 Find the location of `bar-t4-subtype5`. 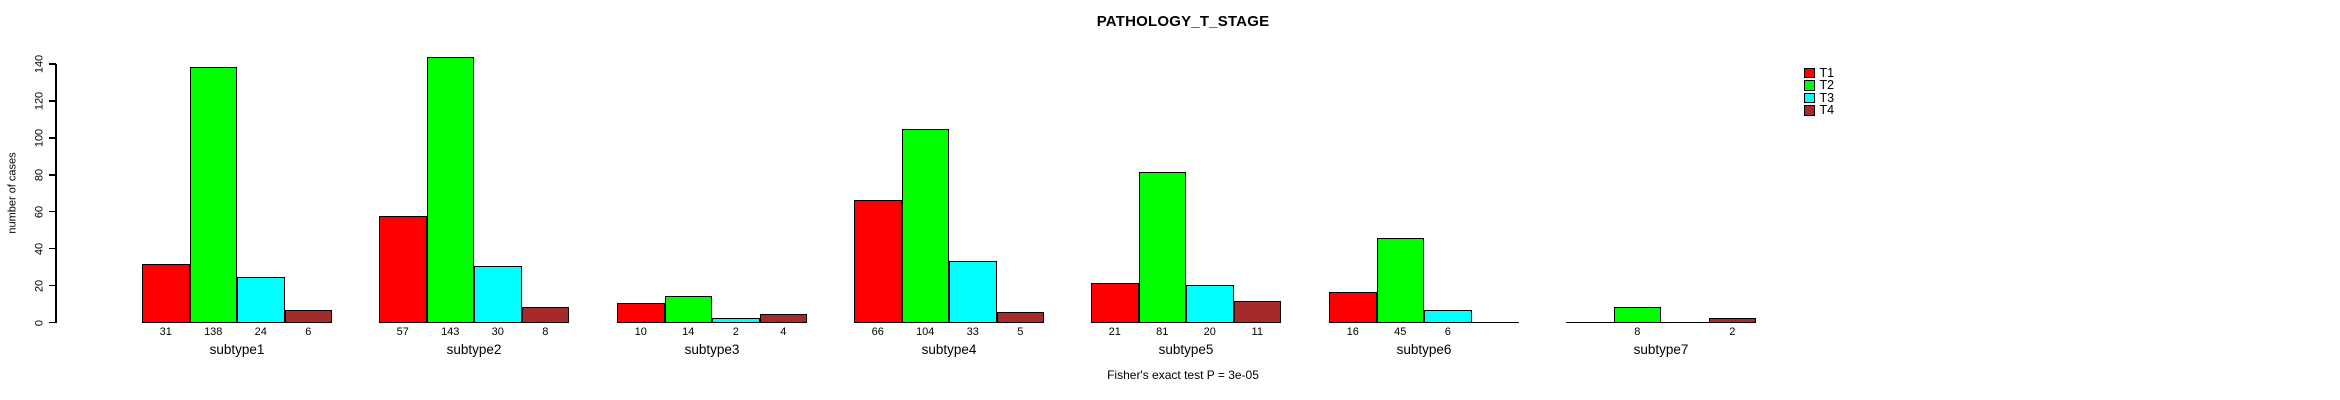

bar-t4-subtype5 is located at coordinates (1257, 311).